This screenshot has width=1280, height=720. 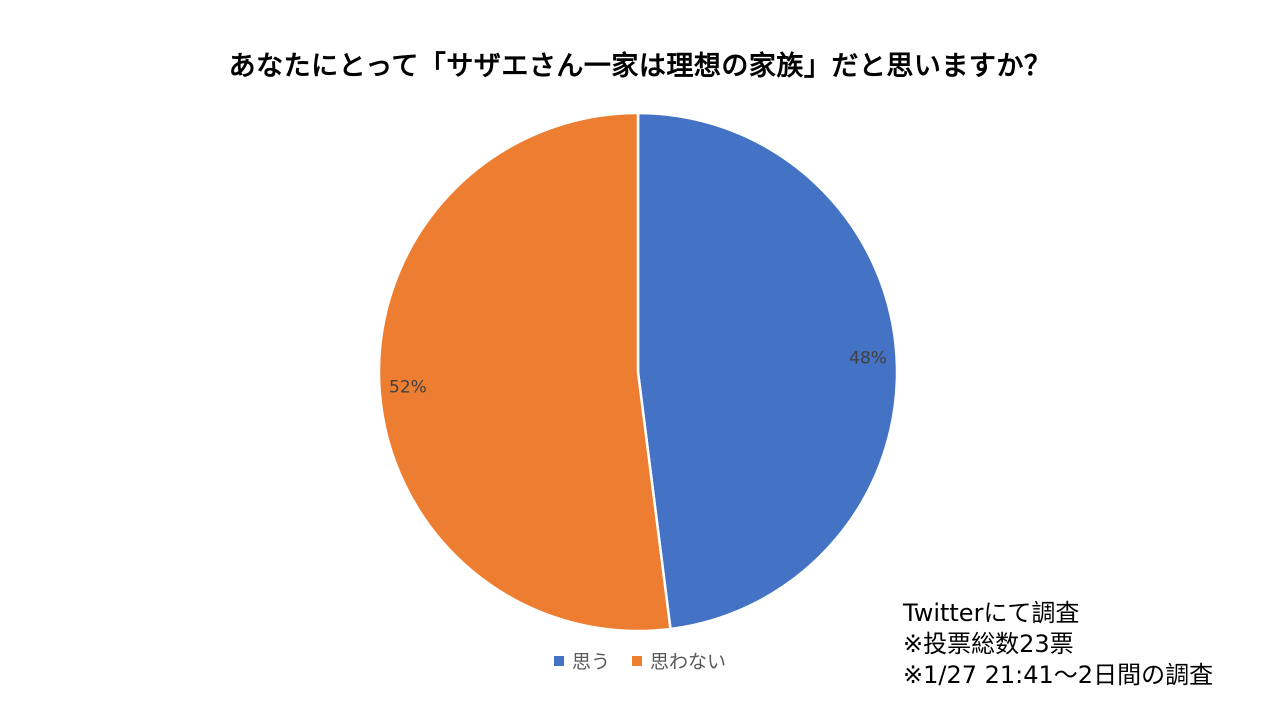 I want to click on chart-title: あなたにとって「サザエさん一家は理想の家族」だと思いますか？, so click(x=640, y=66).